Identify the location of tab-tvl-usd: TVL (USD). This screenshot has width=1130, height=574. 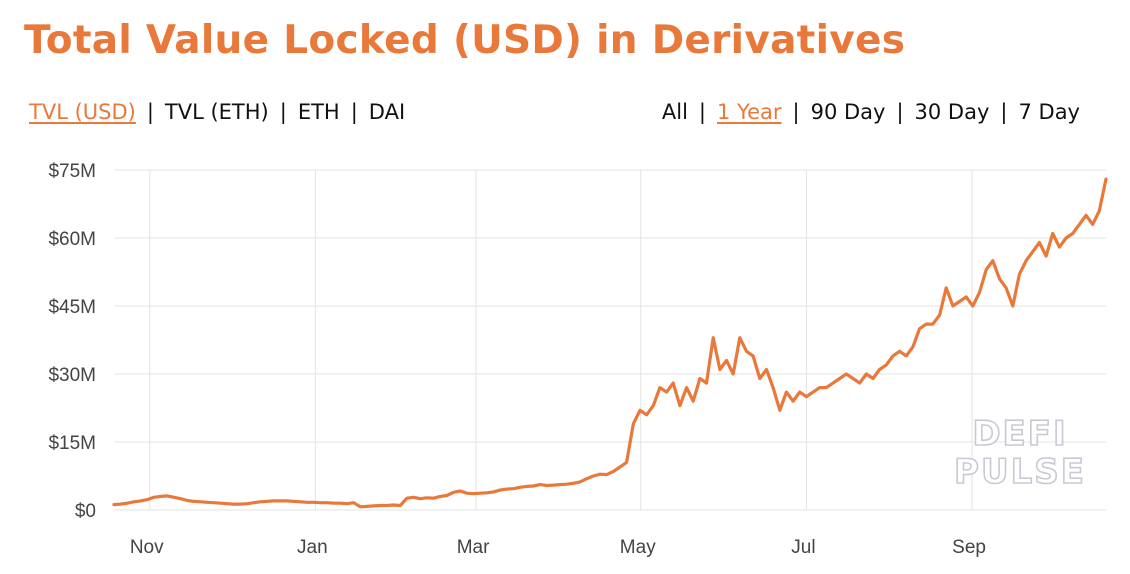
(82, 112).